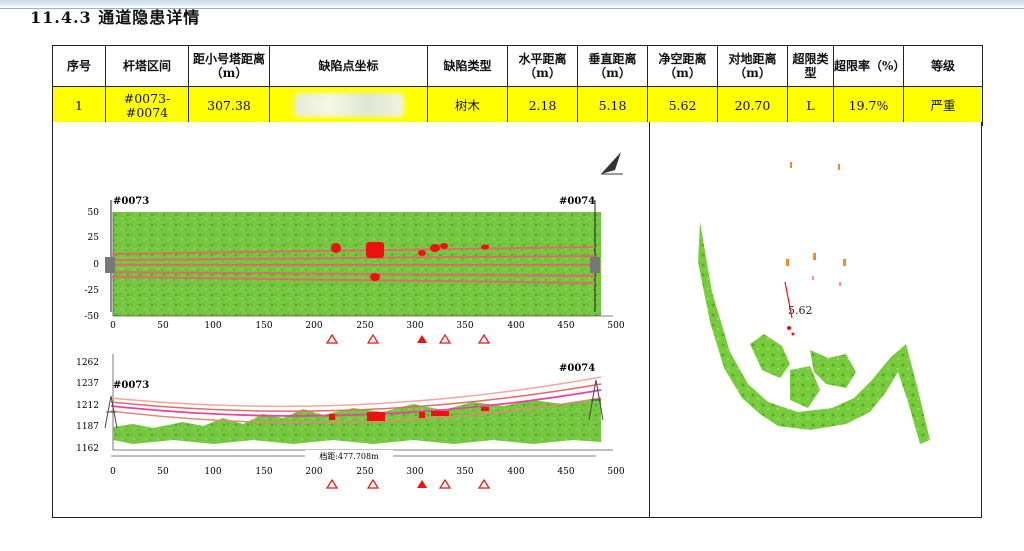 The image size is (1024, 551). I want to click on profile-defect-points, so click(409, 414).